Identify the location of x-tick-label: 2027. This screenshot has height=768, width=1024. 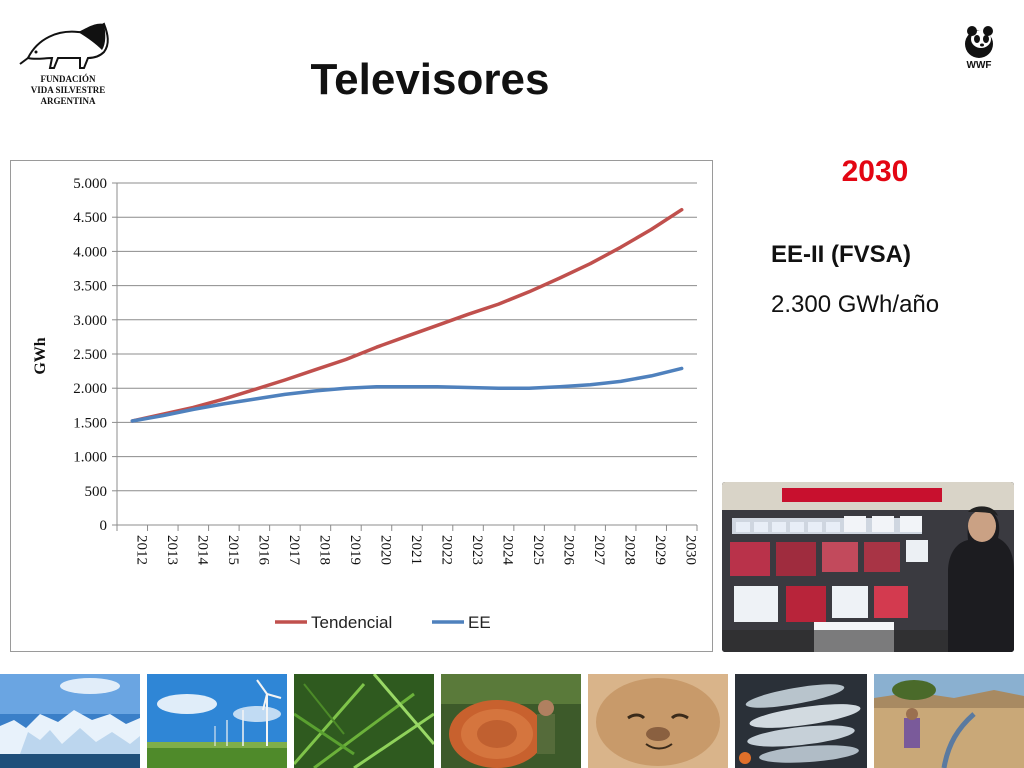
(599, 550).